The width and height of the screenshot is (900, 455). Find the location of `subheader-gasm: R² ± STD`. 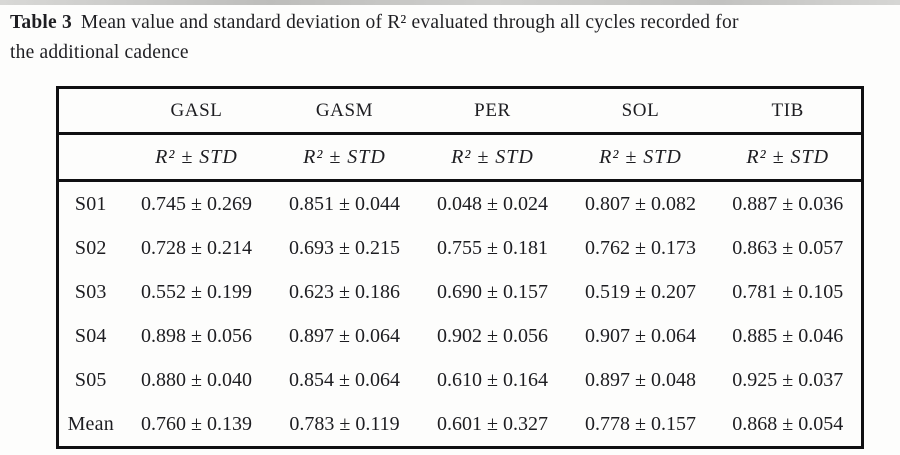

subheader-gasm: R² ± STD is located at coordinates (344, 157).